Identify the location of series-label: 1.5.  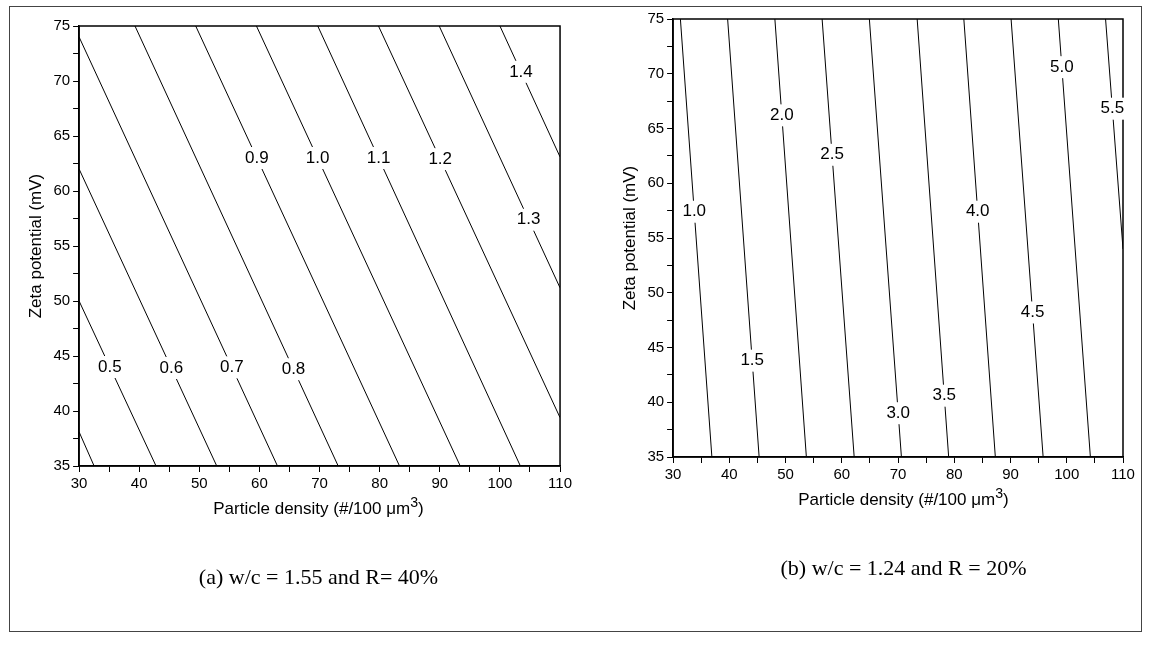
(752, 360).